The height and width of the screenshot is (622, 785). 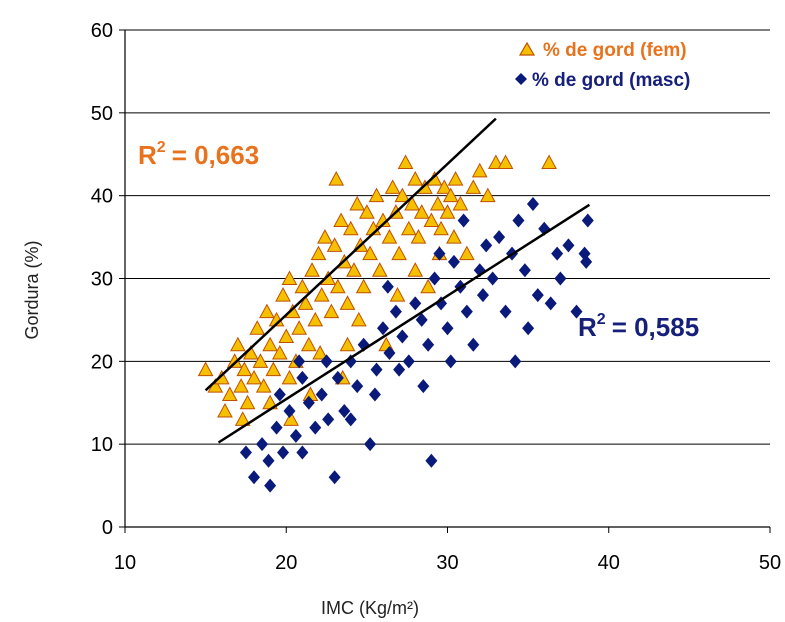 I want to click on y-tick-label: 0, so click(x=107, y=528).